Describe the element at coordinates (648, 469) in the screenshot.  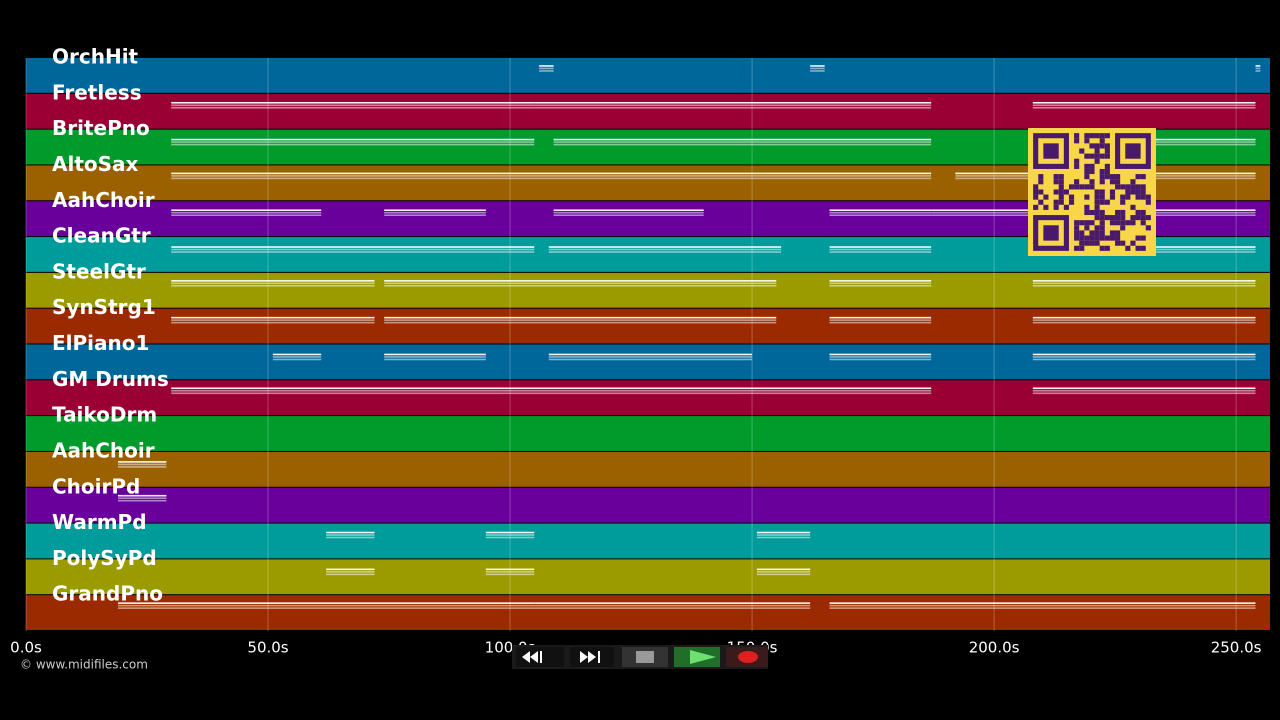
I see `track-lane` at that location.